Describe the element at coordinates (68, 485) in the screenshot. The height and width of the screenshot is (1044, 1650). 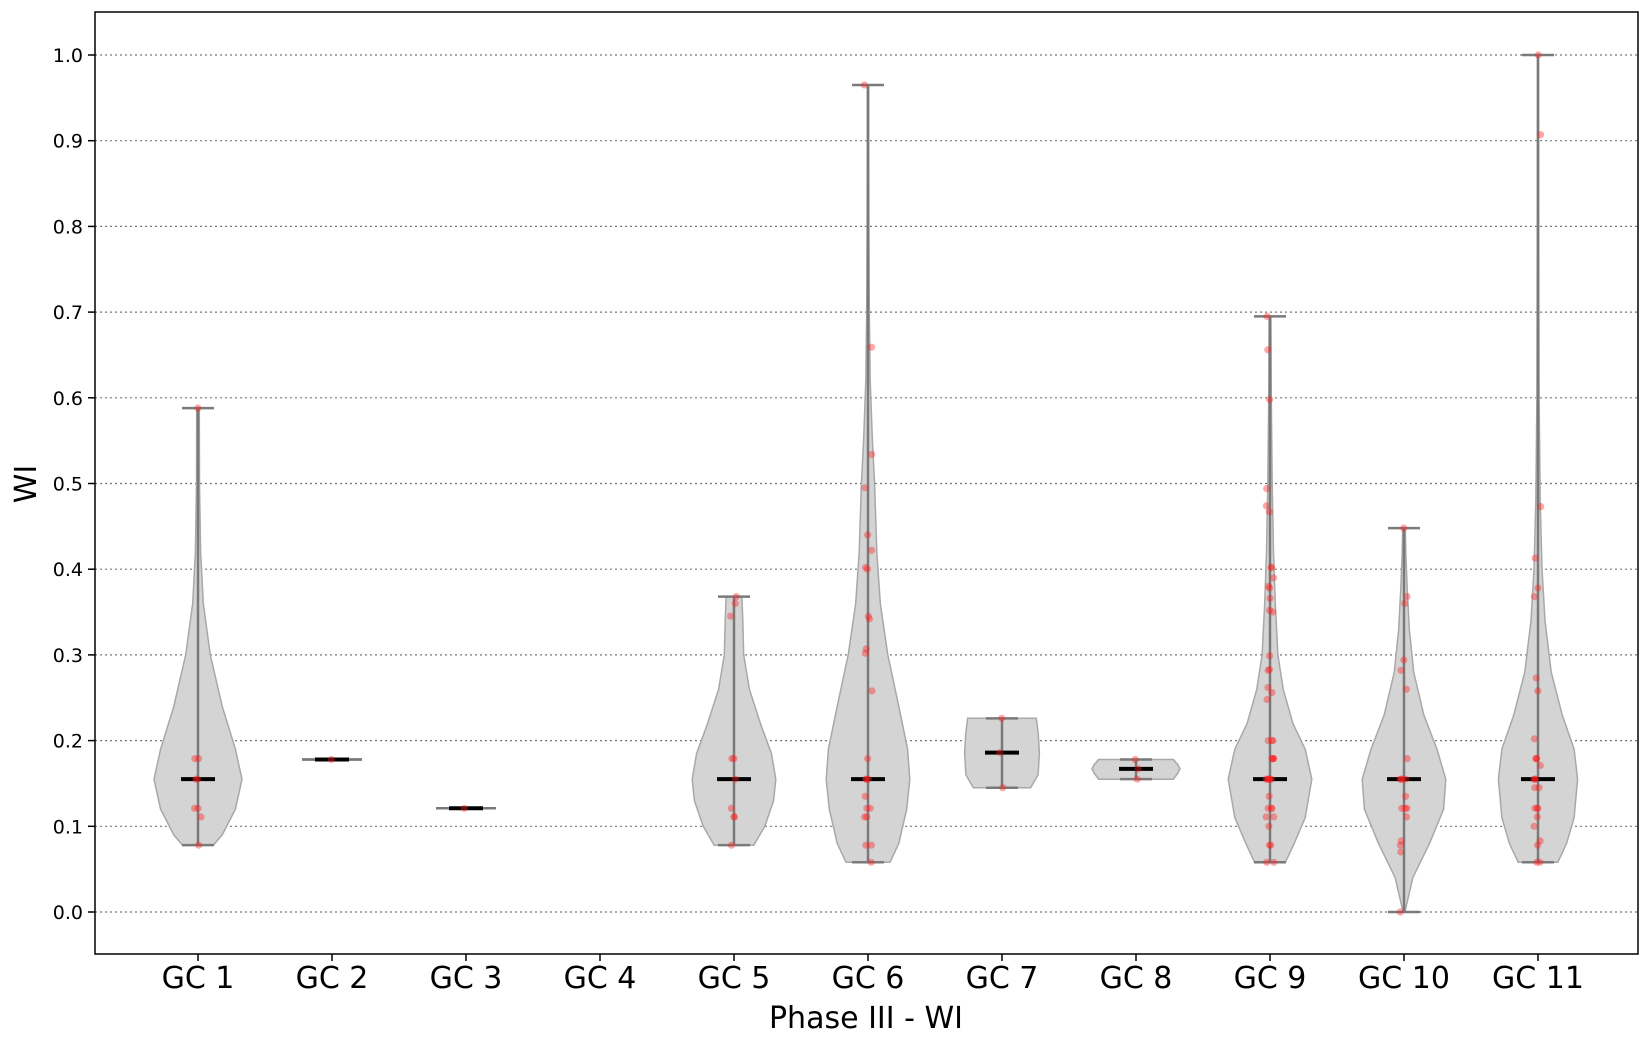
I see `y-tick-label: 0.5` at that location.